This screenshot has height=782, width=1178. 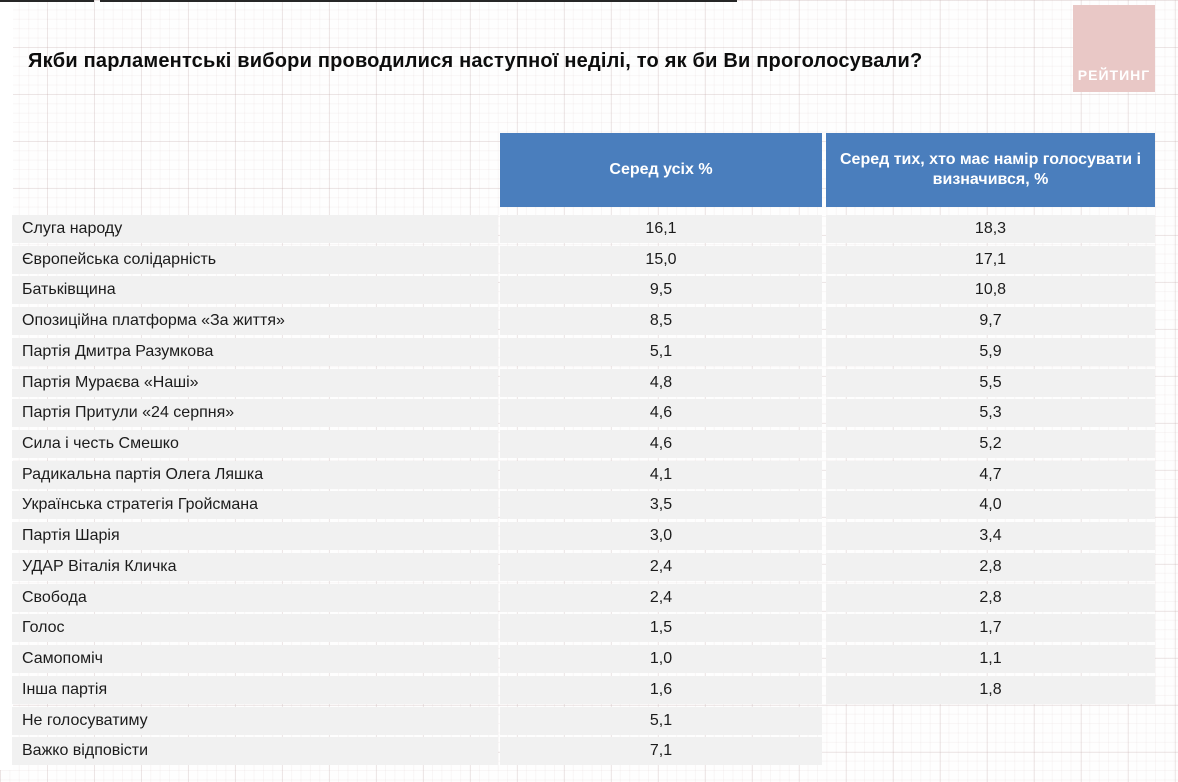 What do you see at coordinates (255, 290) in the screenshot?
I see `party-label: Батьківщина` at bounding box center [255, 290].